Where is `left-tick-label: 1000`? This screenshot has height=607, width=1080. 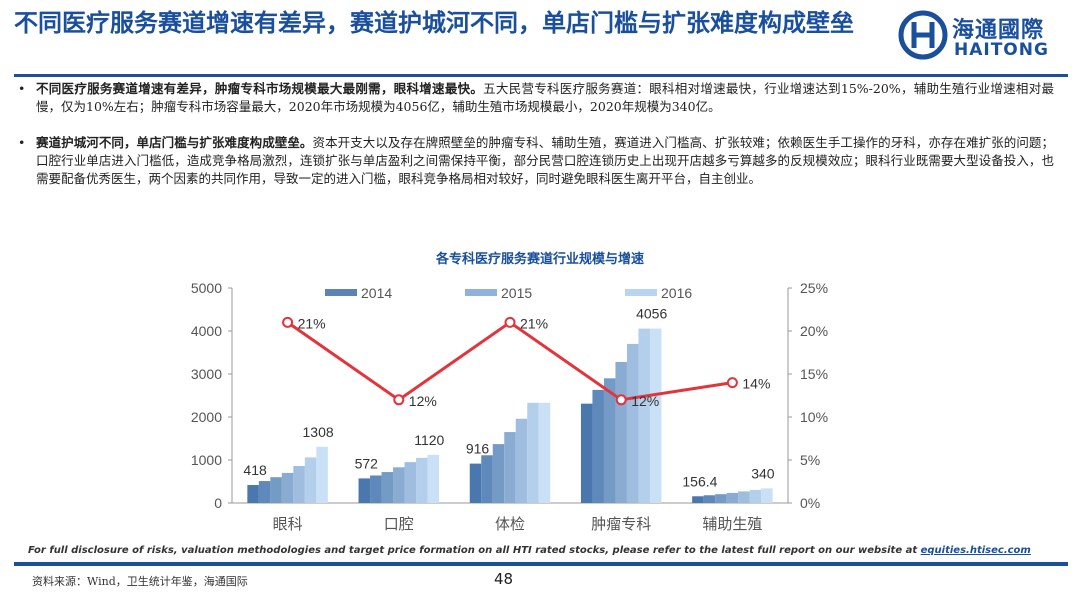
left-tick-label: 1000 is located at coordinates (206, 460).